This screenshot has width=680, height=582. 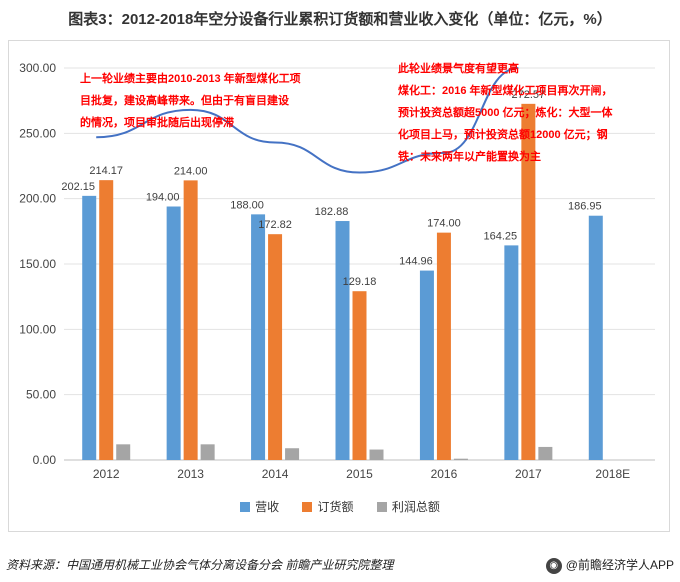 I want to click on x-tick-label: 2012, so click(x=106, y=474).